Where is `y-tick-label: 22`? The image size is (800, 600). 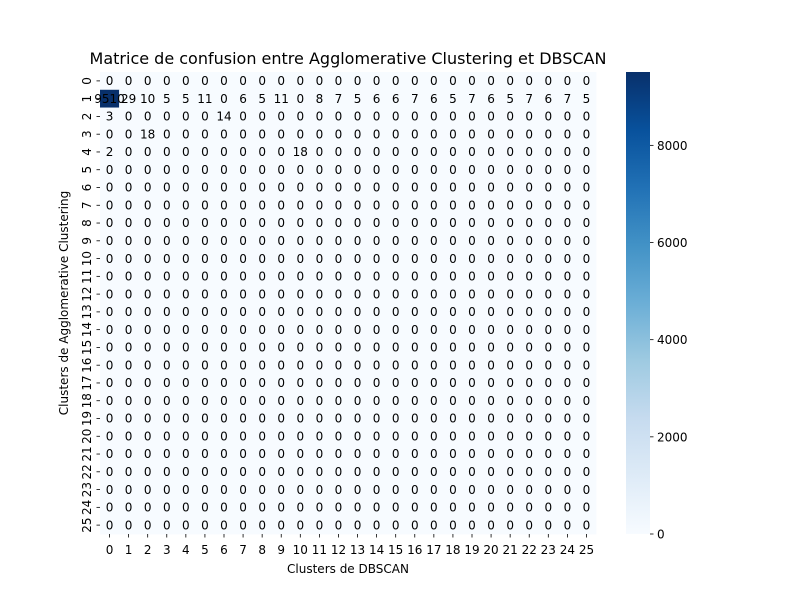 y-tick-label: 22 is located at coordinates (87, 471).